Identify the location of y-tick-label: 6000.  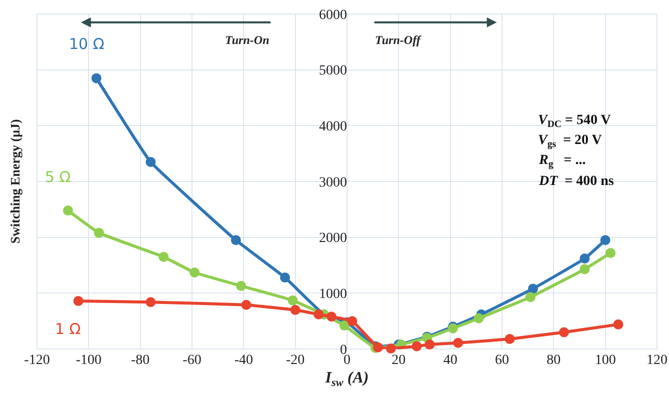
(333, 15).